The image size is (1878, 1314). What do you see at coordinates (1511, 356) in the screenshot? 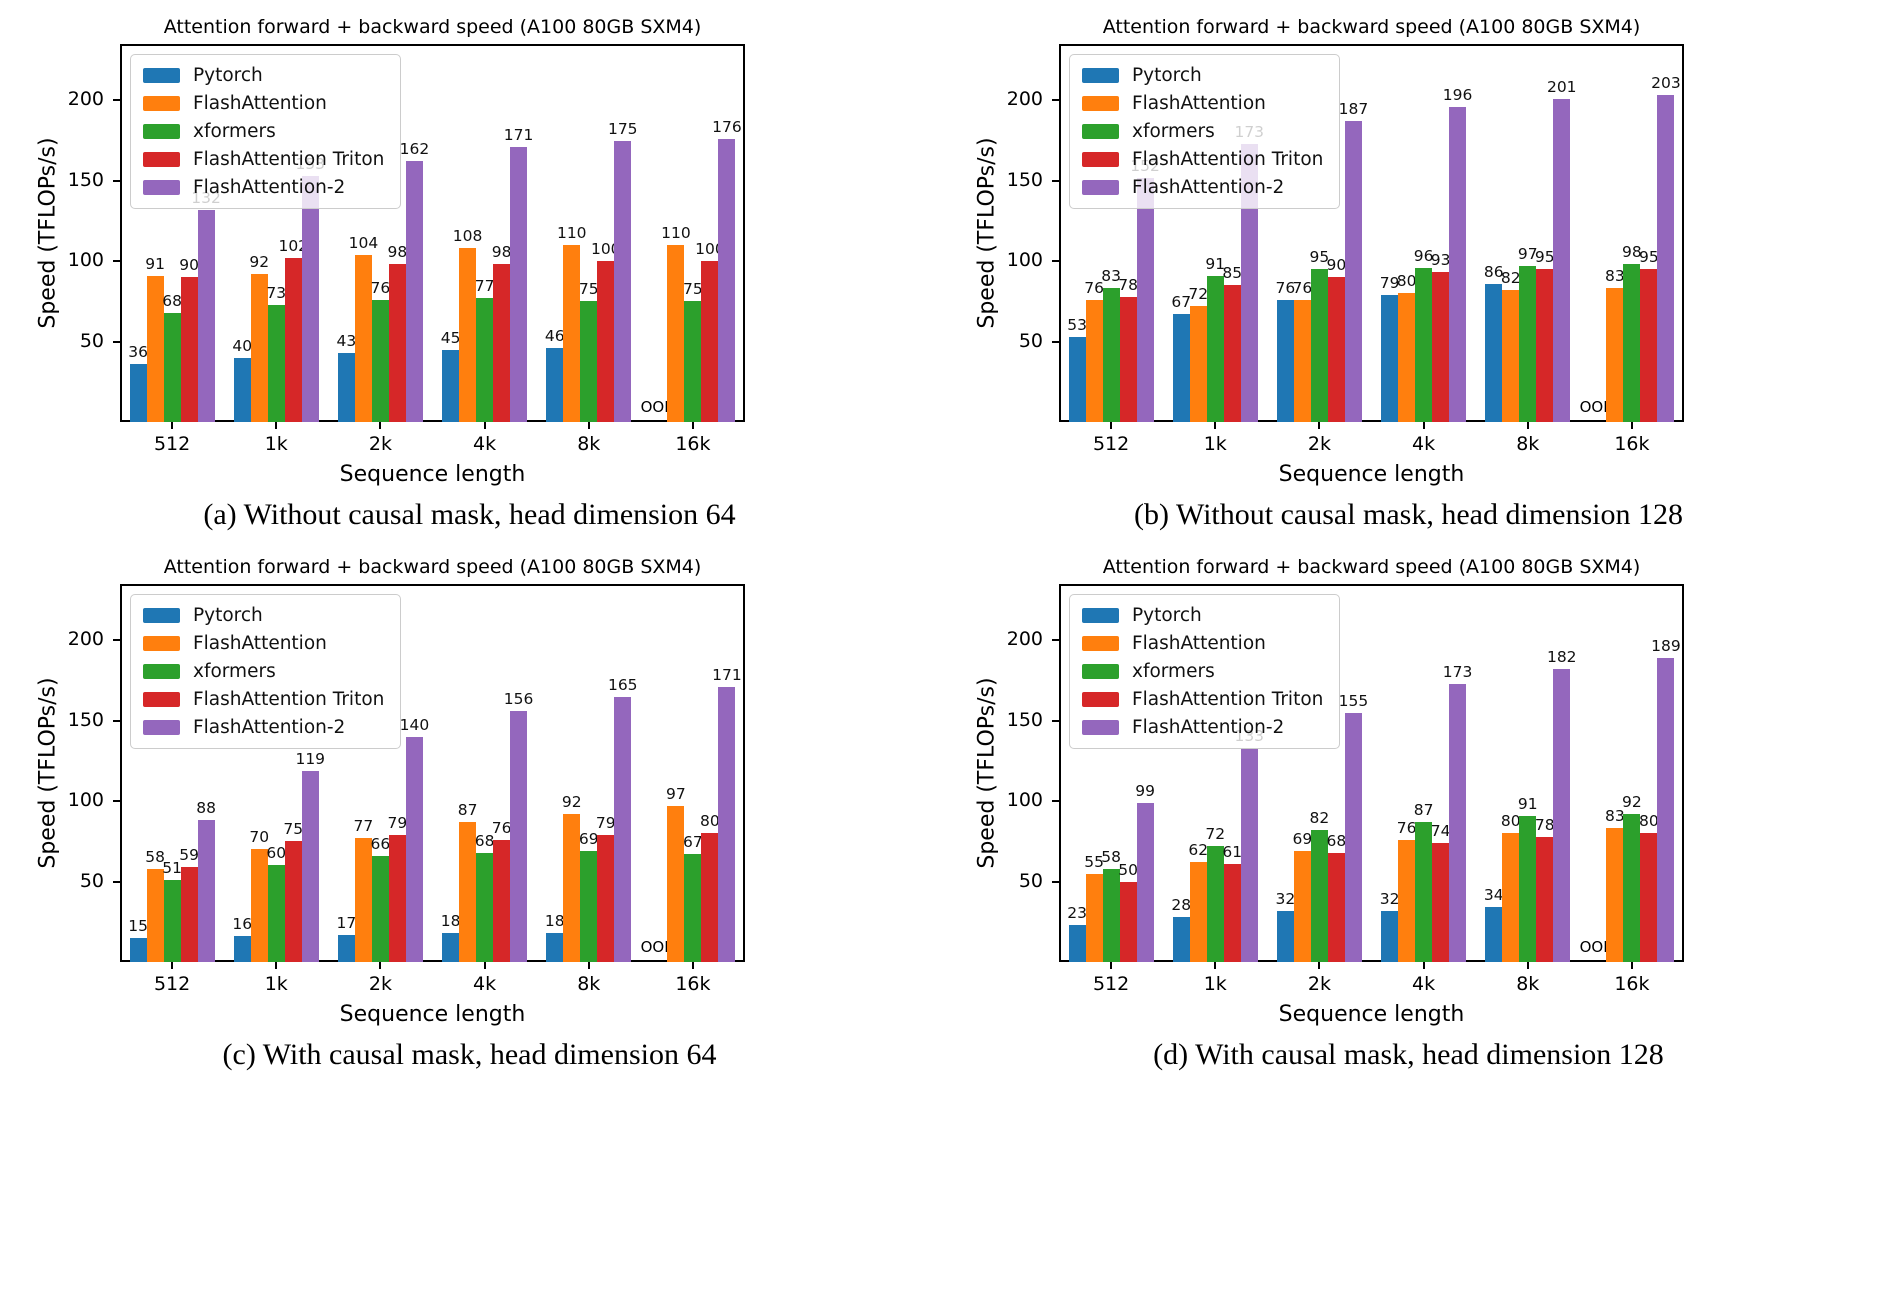
I see `bar-flashattention-8k` at bounding box center [1511, 356].